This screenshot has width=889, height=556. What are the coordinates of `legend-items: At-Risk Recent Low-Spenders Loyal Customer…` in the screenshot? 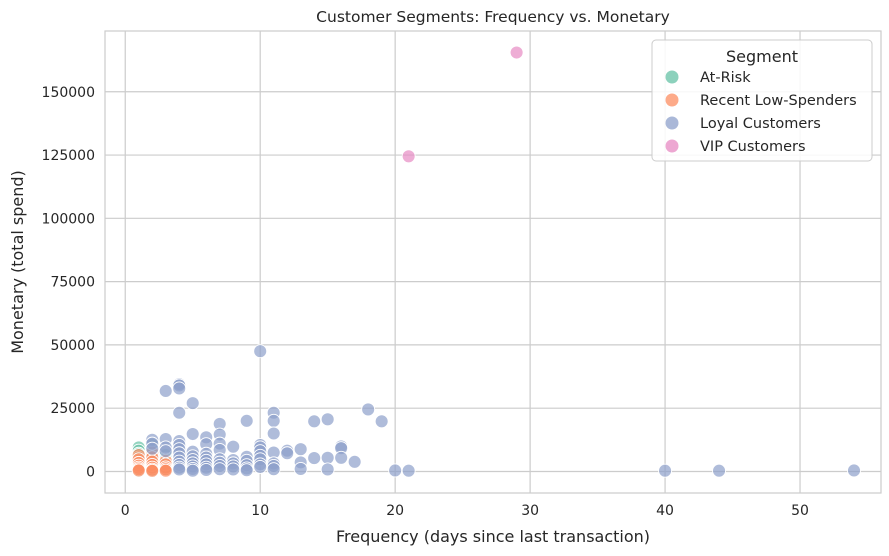 It's located at (761, 112).